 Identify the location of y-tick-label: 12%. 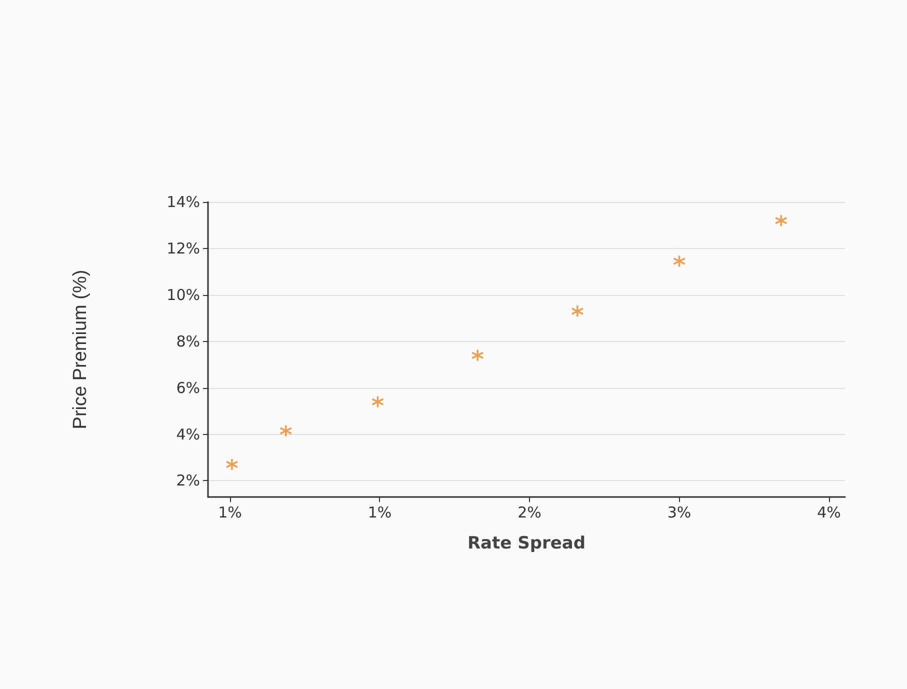
(183, 248).